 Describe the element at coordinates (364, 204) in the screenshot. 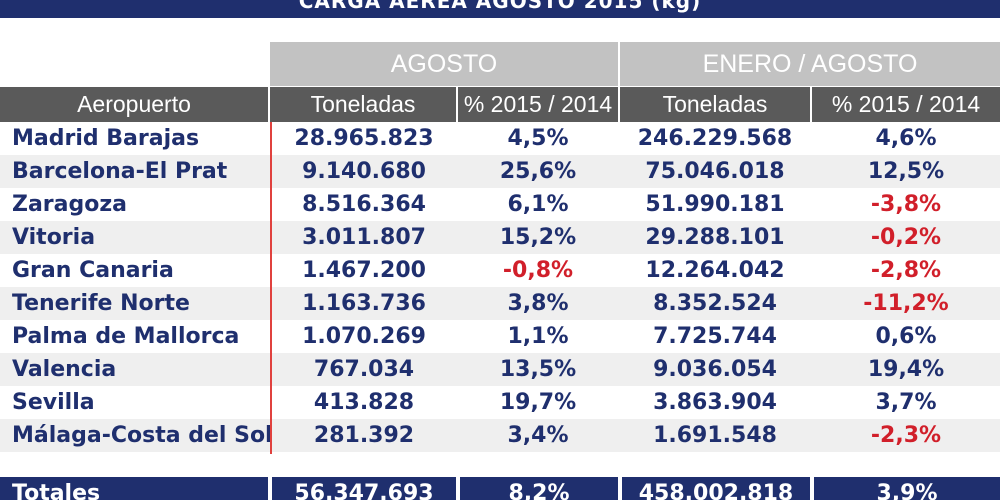

I see `agosto-toneladas: 8.516.364` at that location.